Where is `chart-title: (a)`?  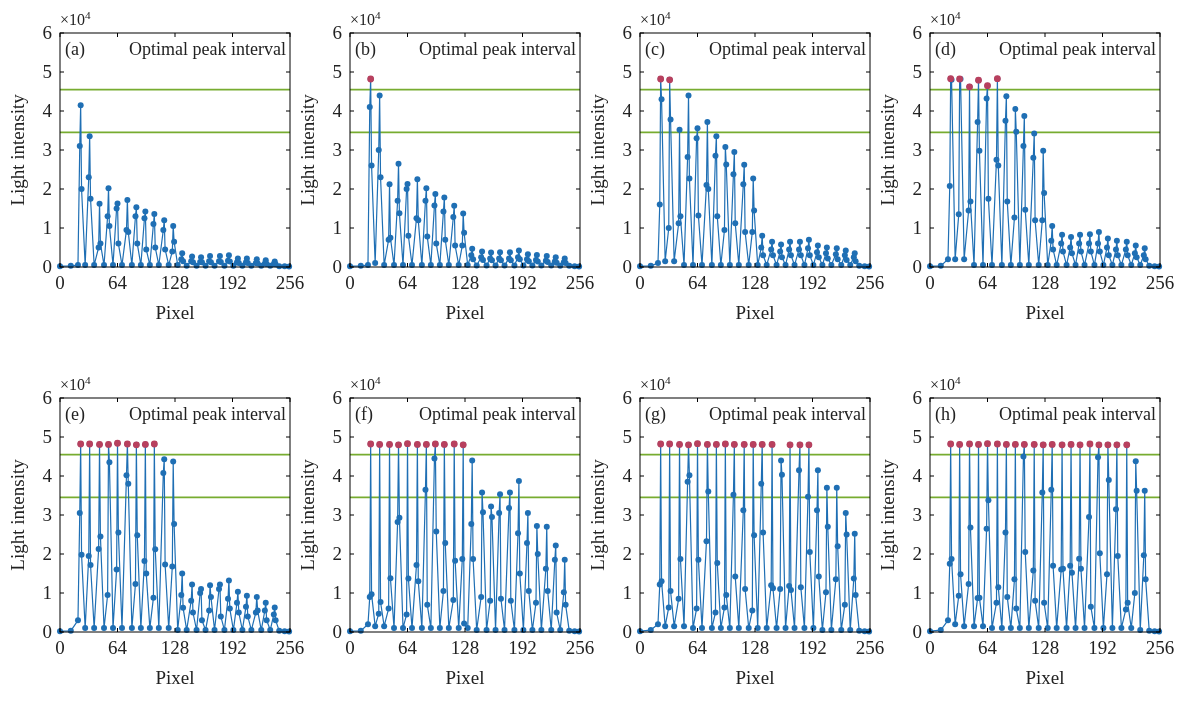
chart-title: (a) is located at coordinates (75, 49).